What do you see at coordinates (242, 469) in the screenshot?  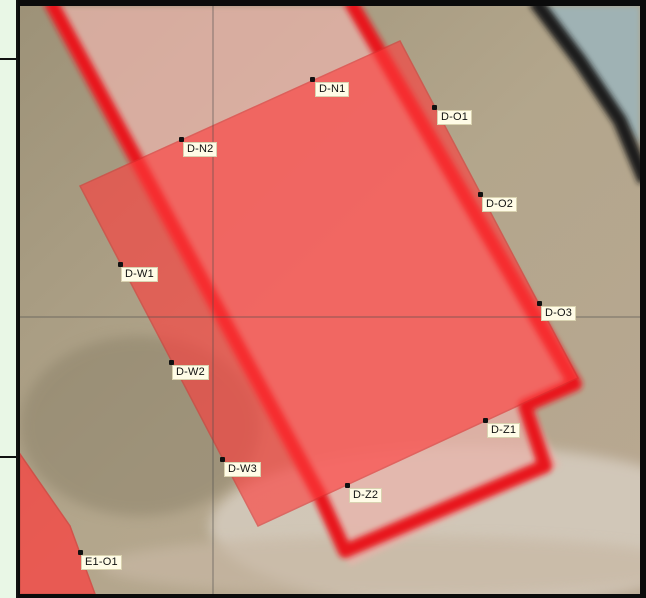 I see `point-label-d-w3: D-W3` at bounding box center [242, 469].